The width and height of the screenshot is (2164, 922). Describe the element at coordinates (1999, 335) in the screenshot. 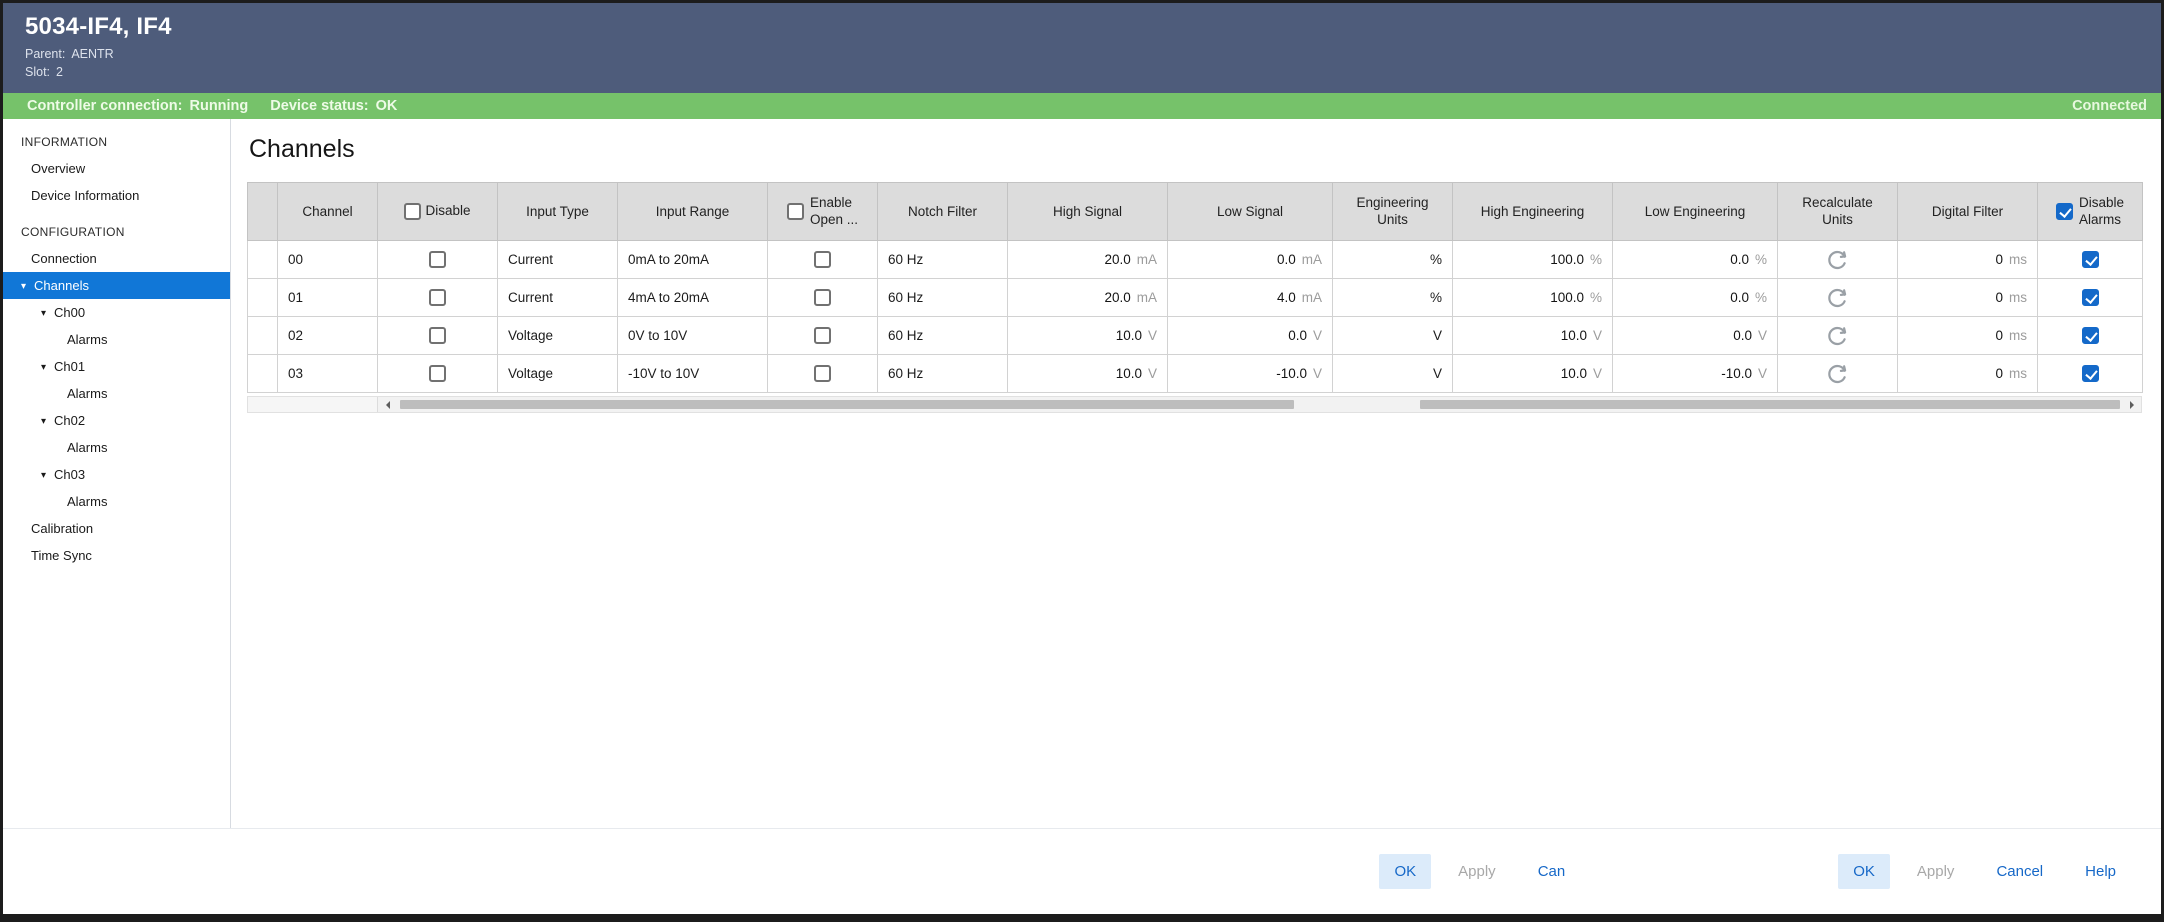

I see `digital-filter-value: 0` at that location.